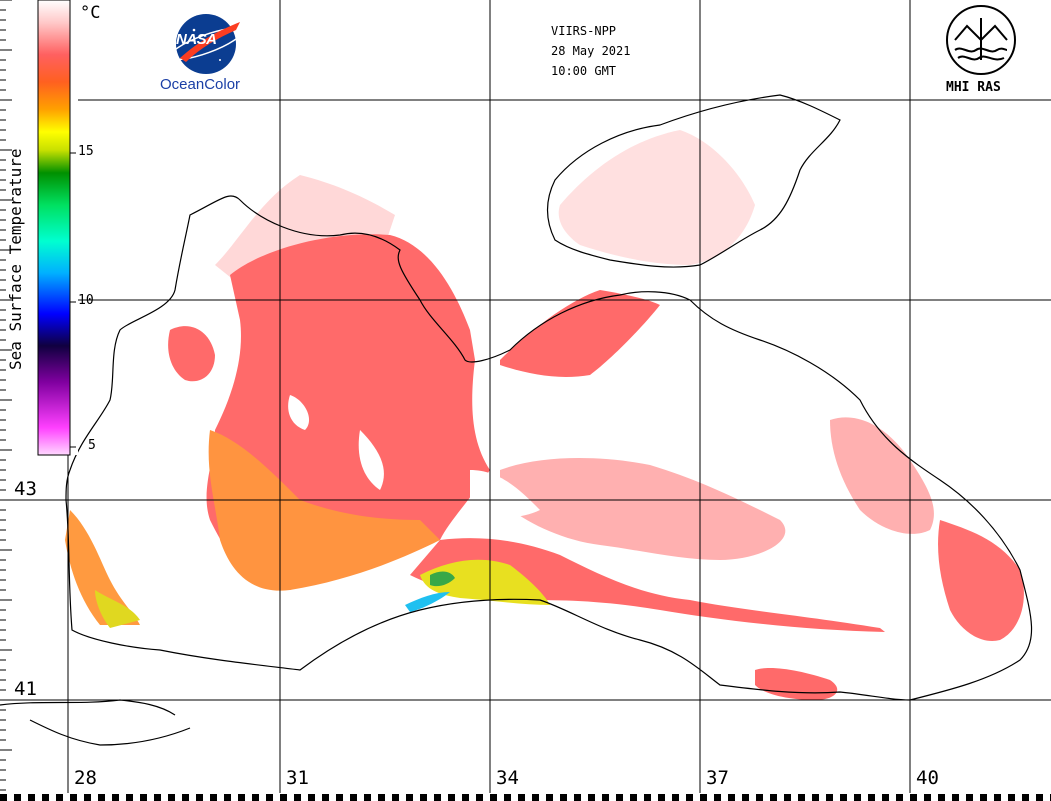 The image size is (1051, 801). What do you see at coordinates (92, 445) in the screenshot?
I see `colorbar-tick-label: 5` at bounding box center [92, 445].